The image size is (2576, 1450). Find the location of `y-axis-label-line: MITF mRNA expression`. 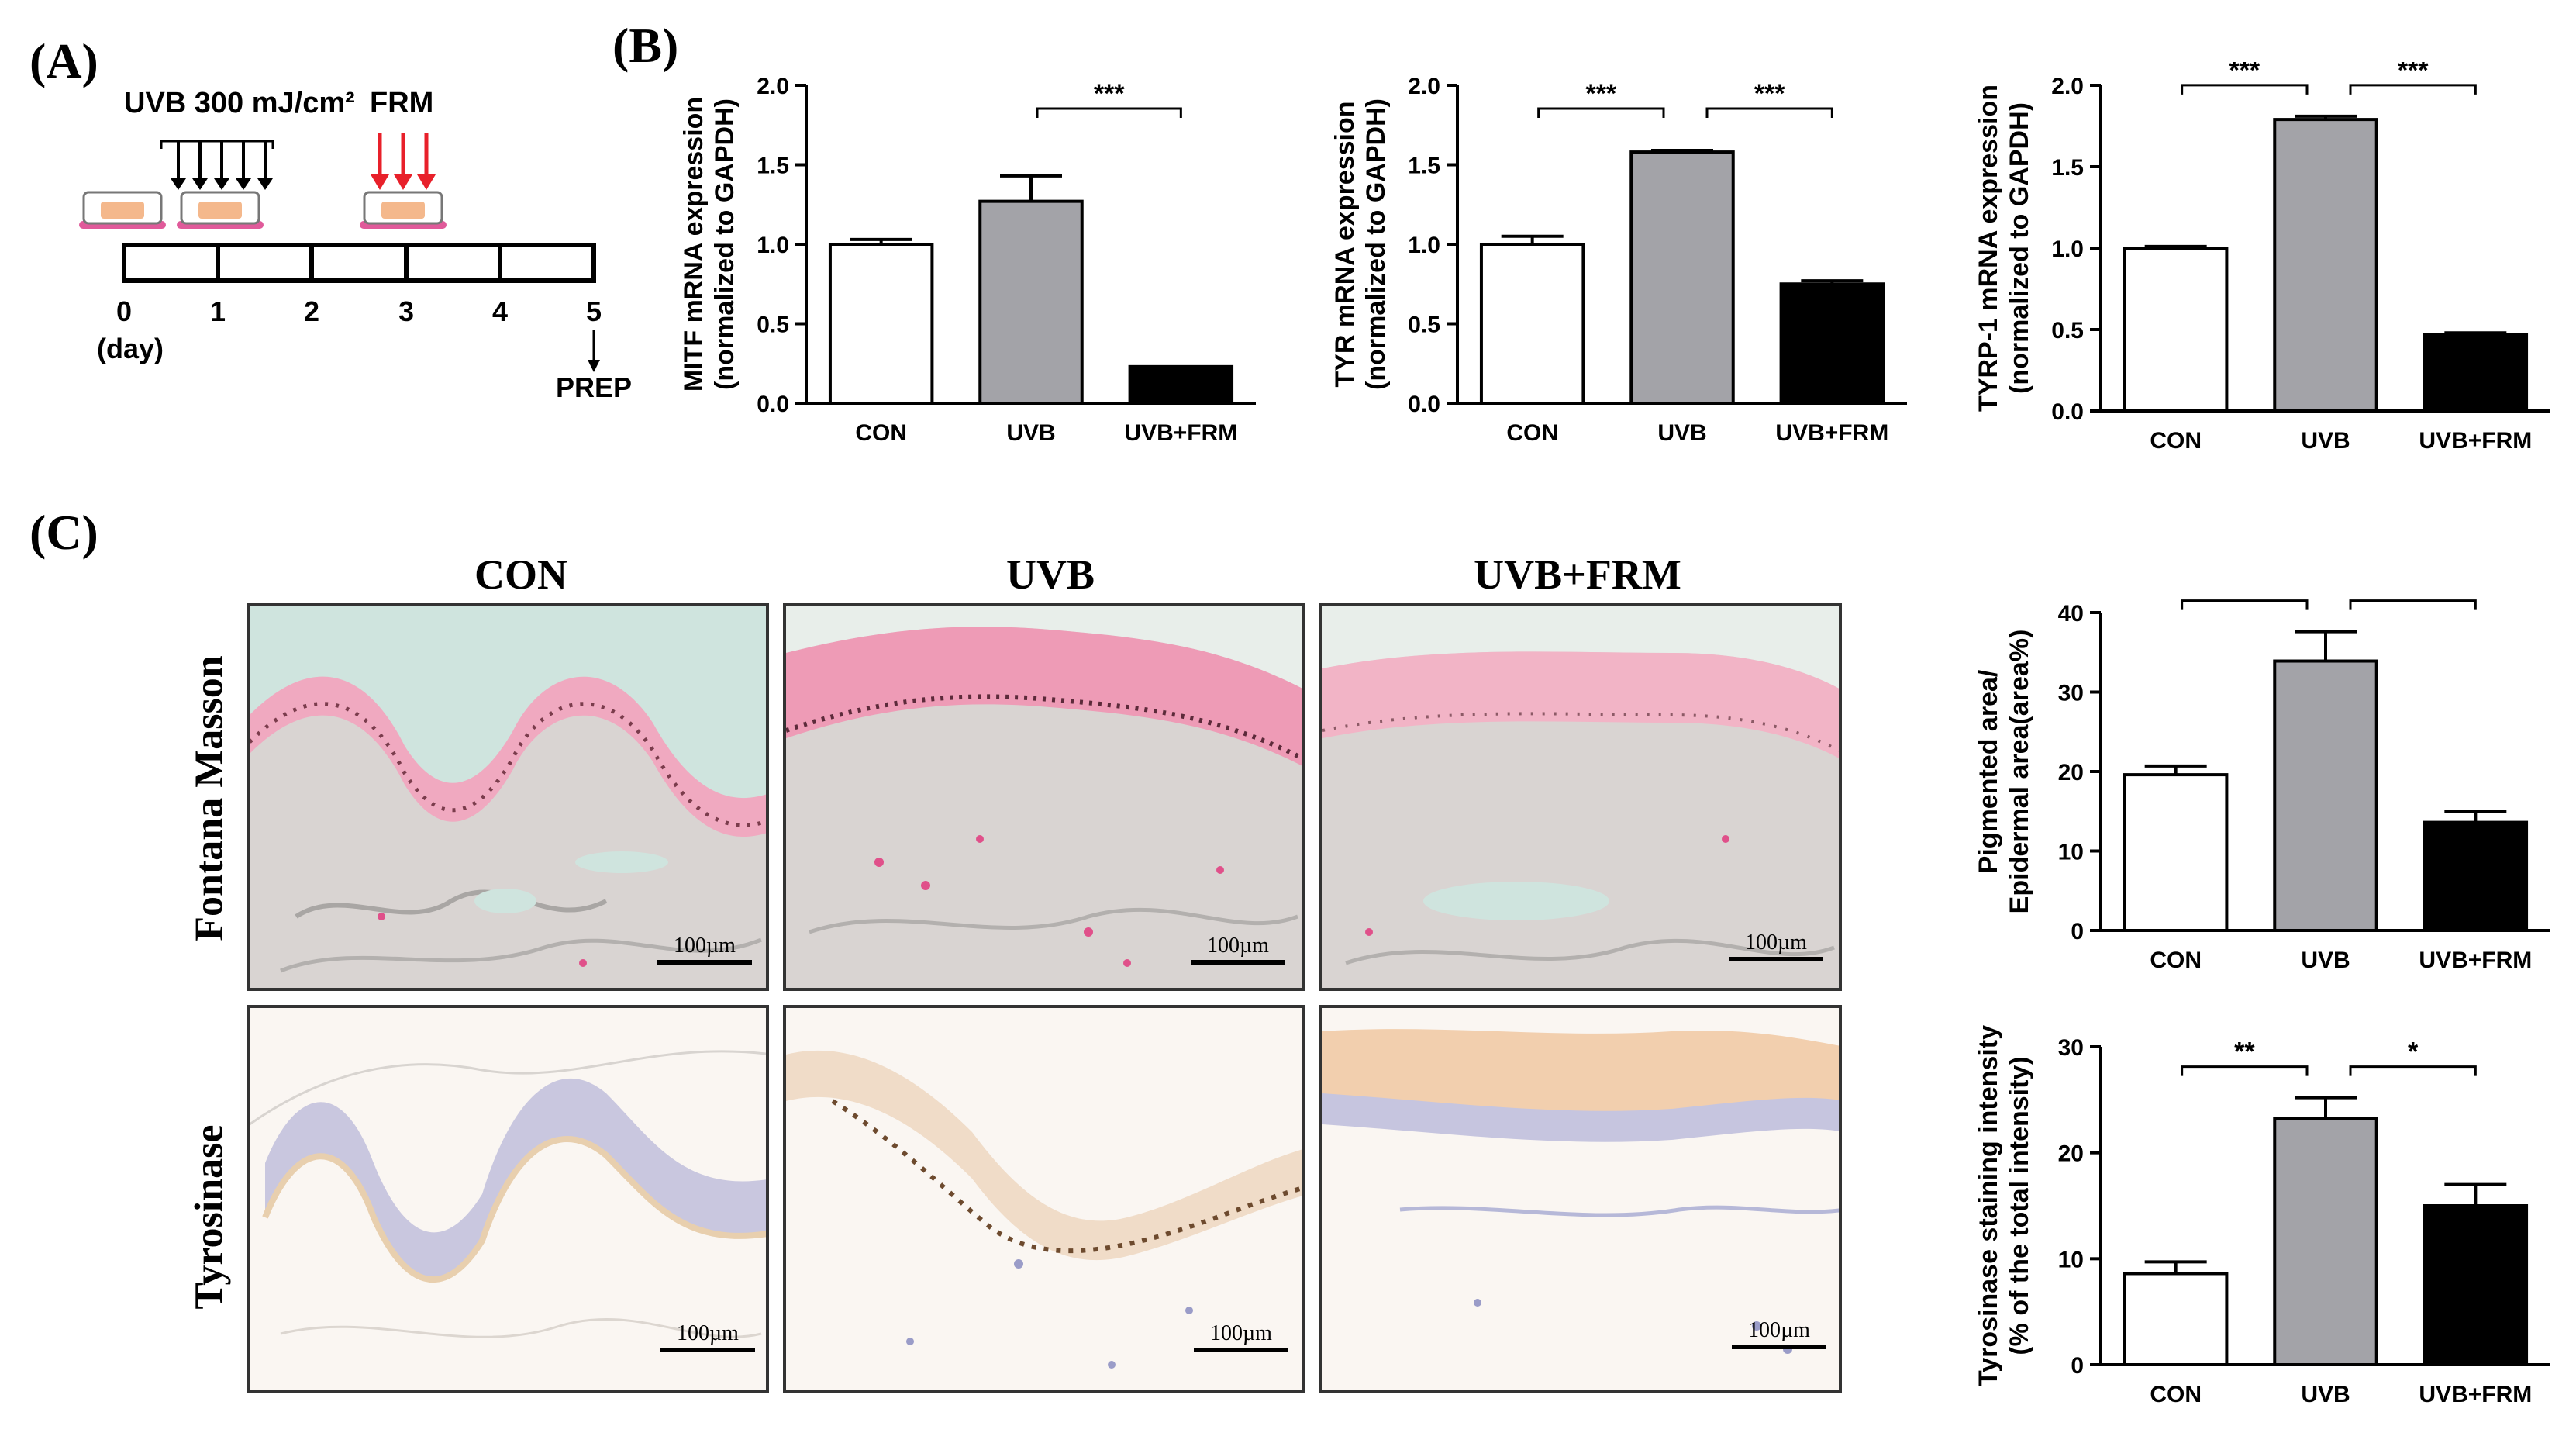

y-axis-label-line: MITF mRNA expression is located at coordinates (694, 244).